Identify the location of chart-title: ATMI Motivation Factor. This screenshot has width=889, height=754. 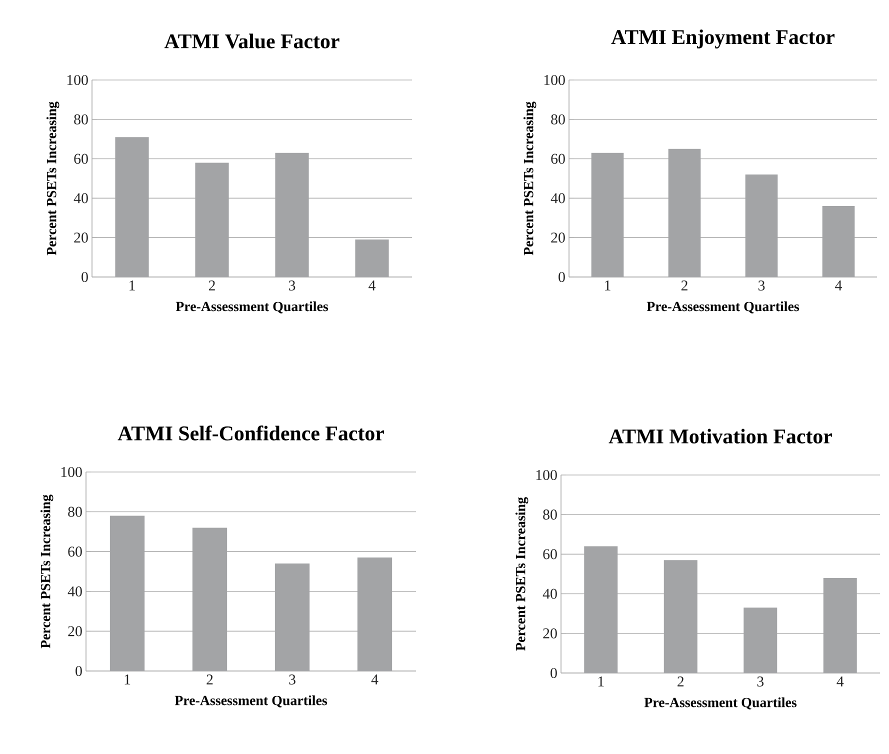
(720, 436).